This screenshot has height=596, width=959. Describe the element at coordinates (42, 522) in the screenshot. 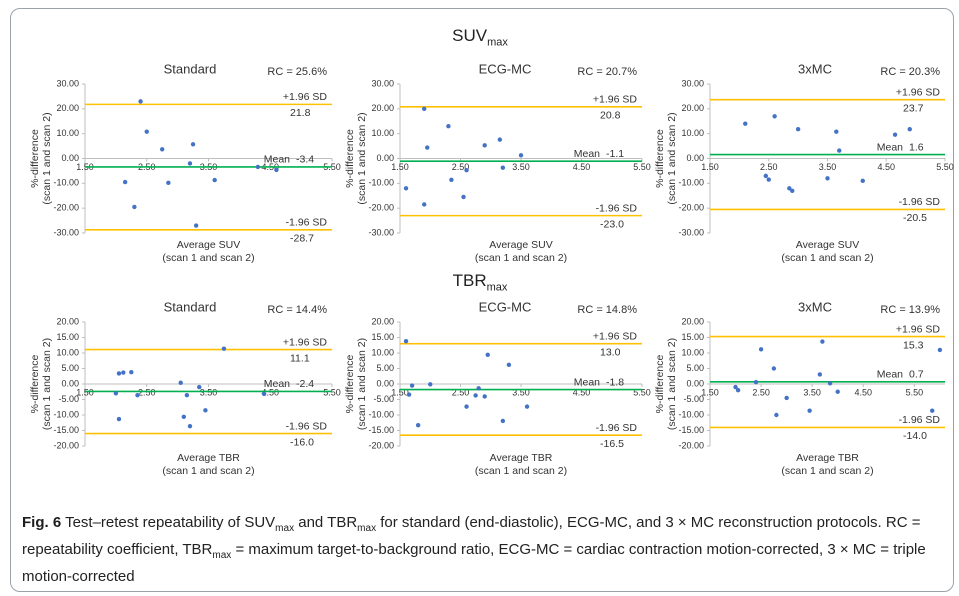

I see `caption-label: Fig. 6` at that location.